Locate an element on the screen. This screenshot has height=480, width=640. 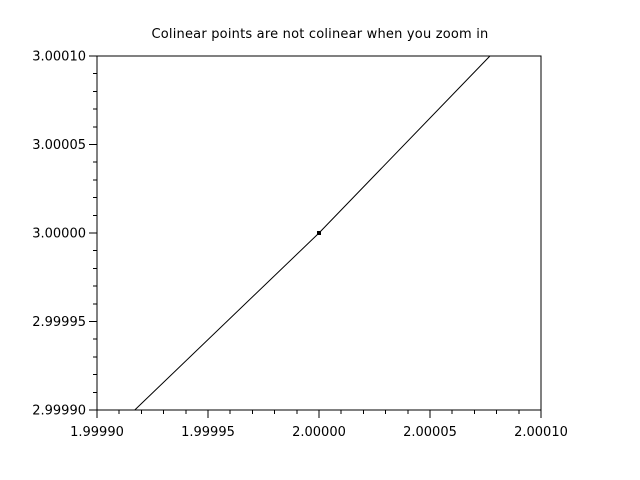
x-axis-tick-label: 1.99990 is located at coordinates (97, 432).